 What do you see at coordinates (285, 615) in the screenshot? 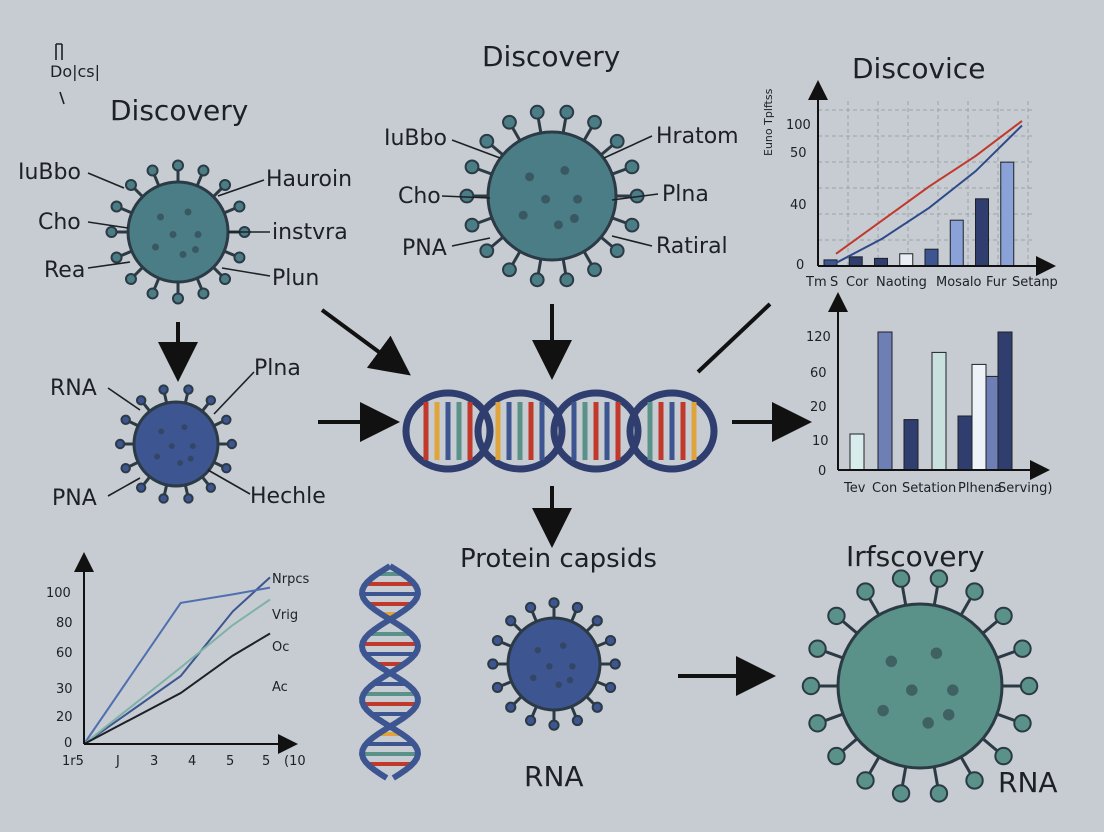
I see `chart3-series-label: Vrig` at bounding box center [285, 615].